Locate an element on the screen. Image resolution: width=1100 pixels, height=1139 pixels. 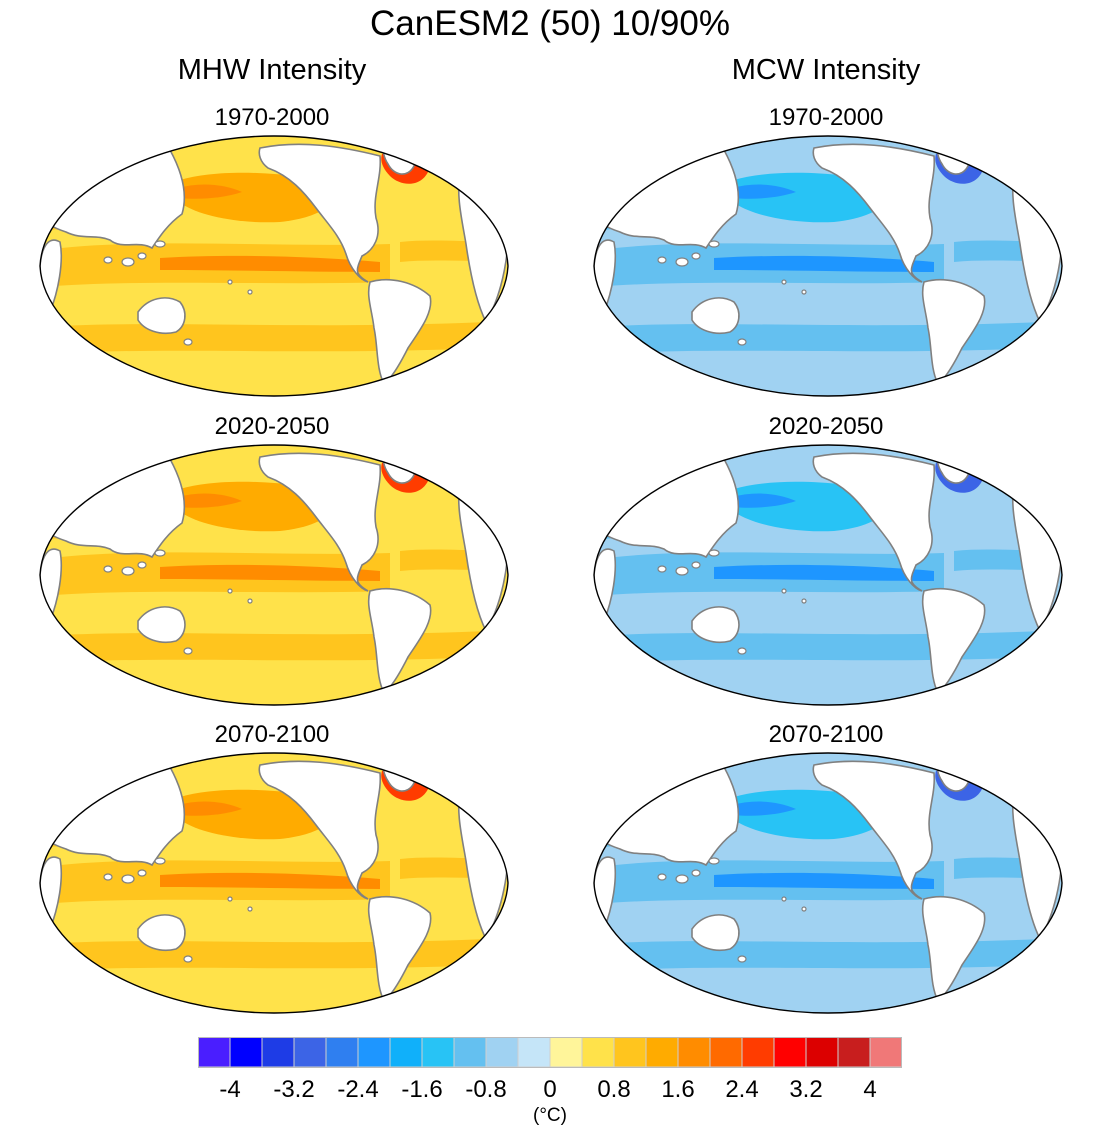
colorbar-tick-label: -1.6 is located at coordinates (422, 1089).